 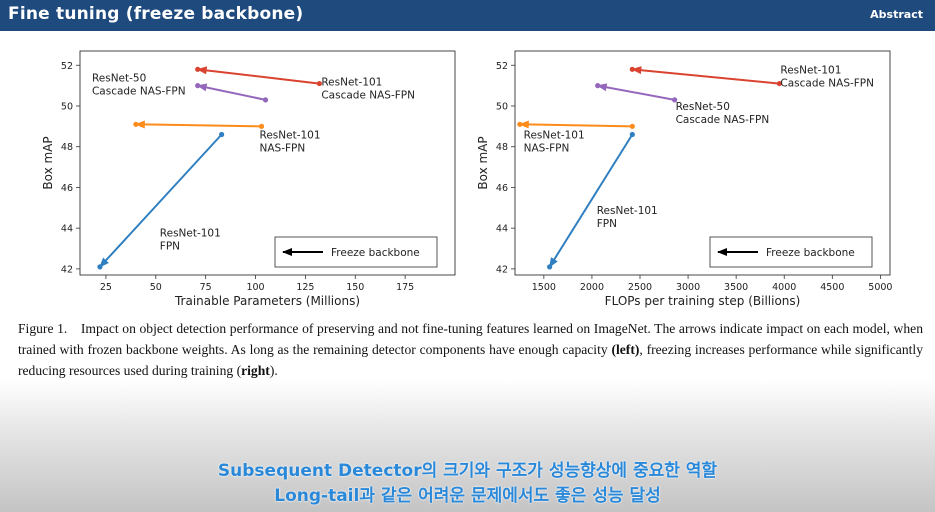 I want to click on slide-title: Fine tuning (freeze backbone), so click(x=156, y=14).